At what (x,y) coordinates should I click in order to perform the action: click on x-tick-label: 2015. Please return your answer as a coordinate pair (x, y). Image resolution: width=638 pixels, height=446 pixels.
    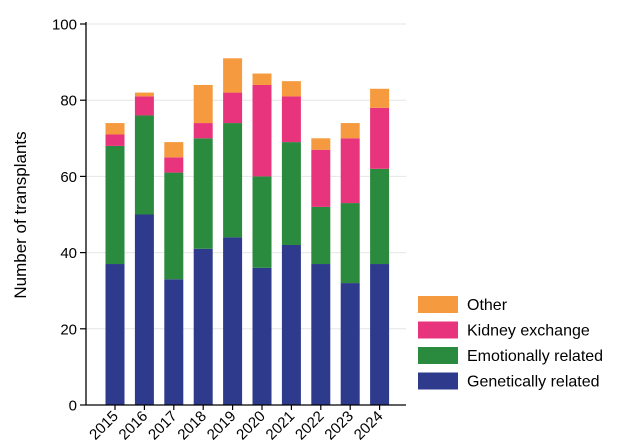
    Looking at the image, I should click on (104, 426).